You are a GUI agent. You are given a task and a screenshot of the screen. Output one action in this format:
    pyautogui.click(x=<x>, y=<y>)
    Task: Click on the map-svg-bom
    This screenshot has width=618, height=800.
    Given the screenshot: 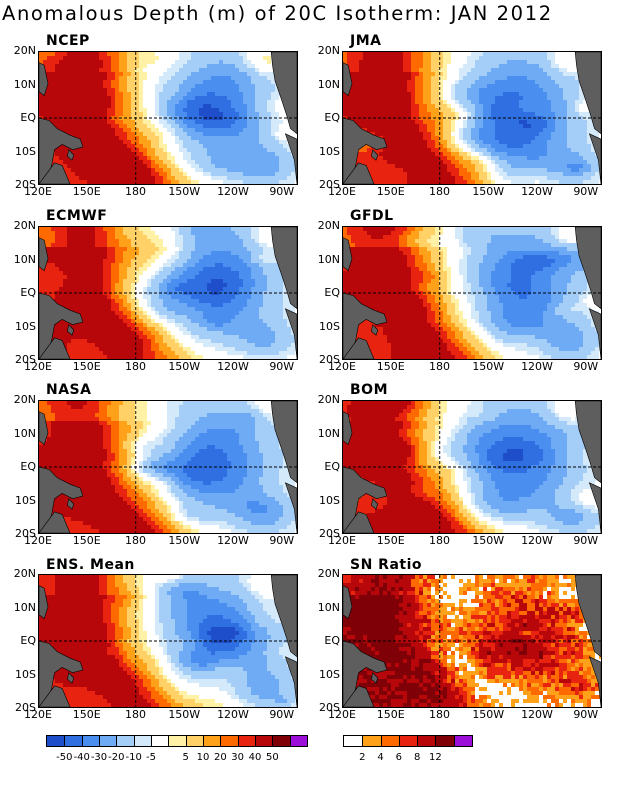 What is the action you would take?
    pyautogui.click(x=472, y=467)
    